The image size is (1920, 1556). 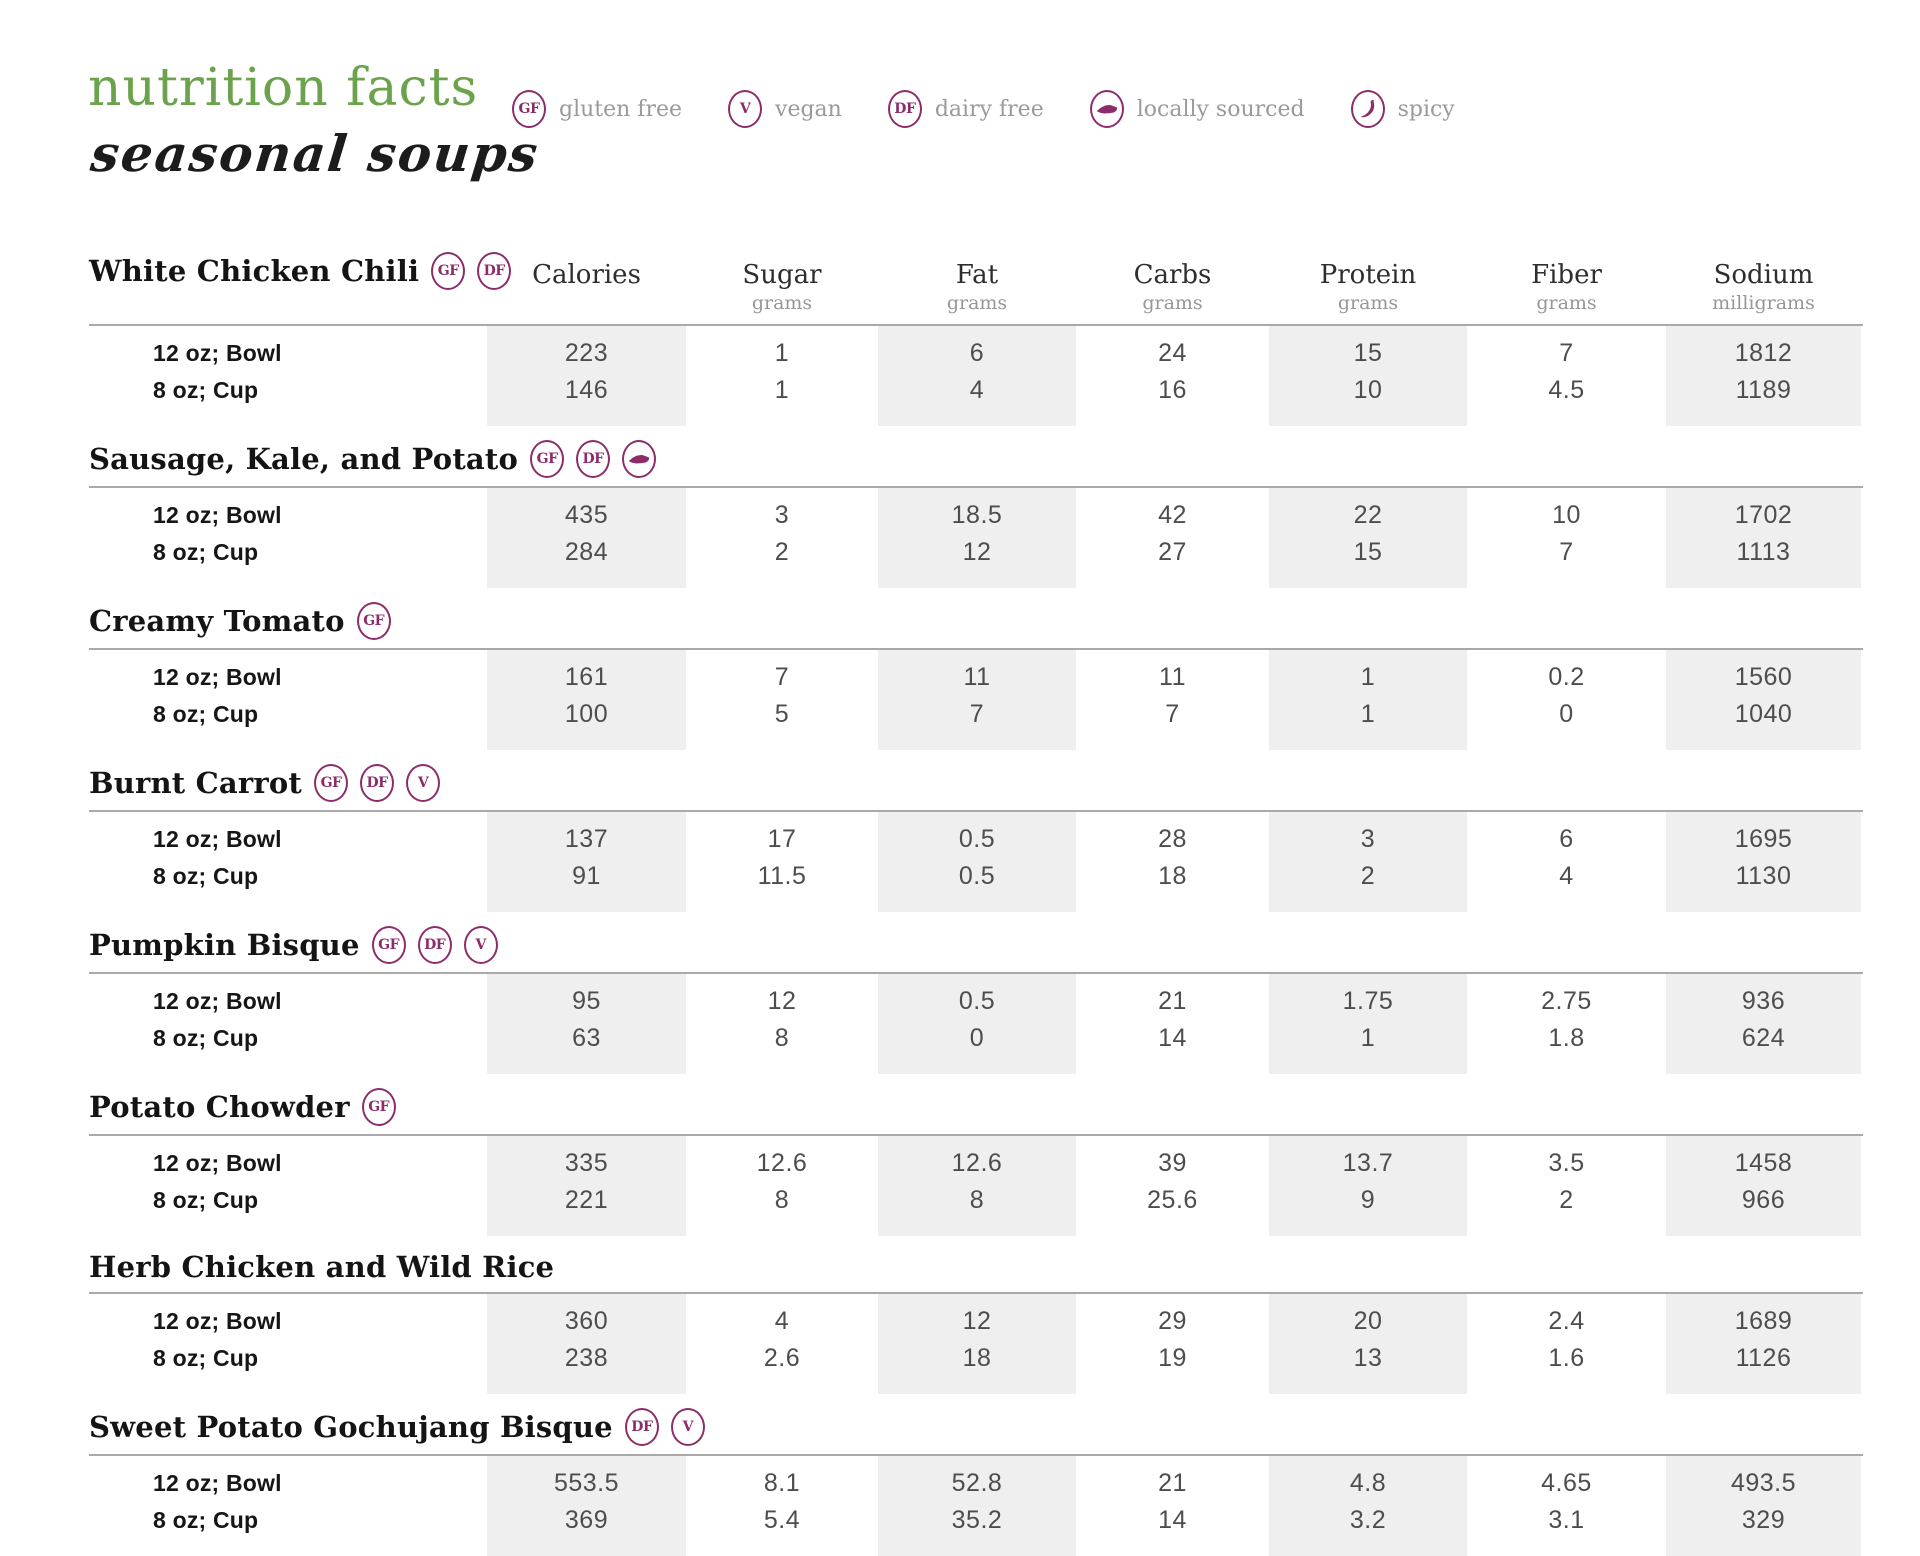 I want to click on value-protein: 10, so click(x=1368, y=390).